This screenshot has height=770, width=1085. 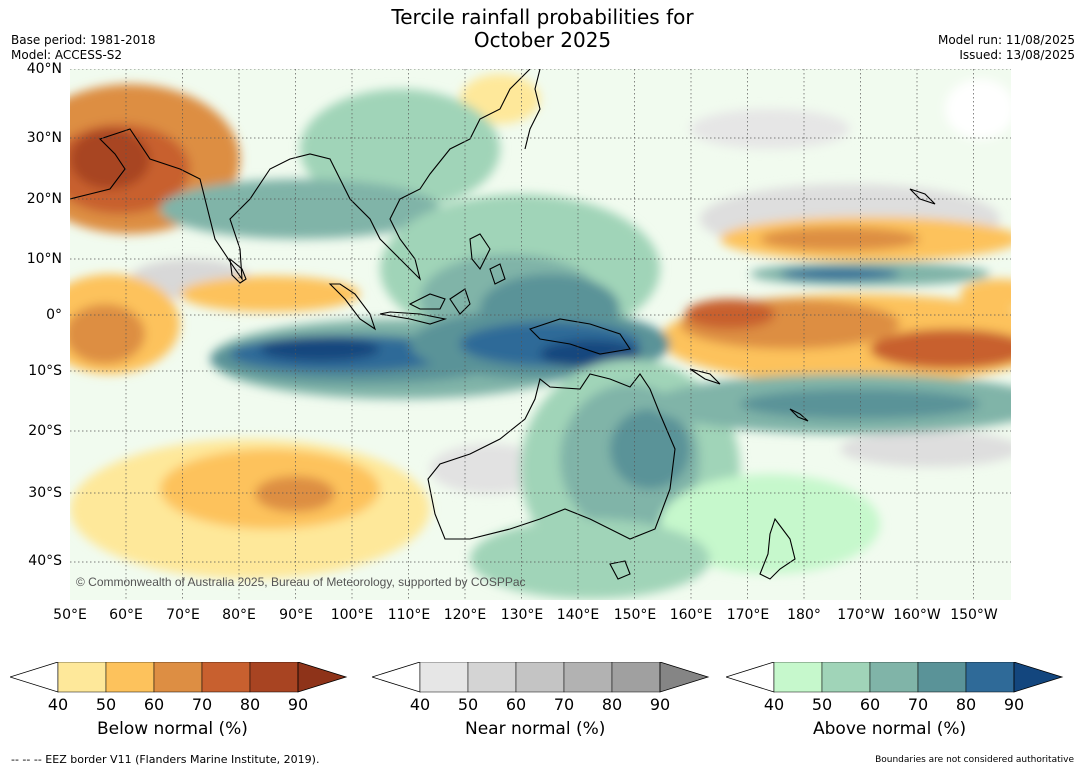 I want to click on colorbar-title-below: Below normal (%), so click(x=172, y=729).